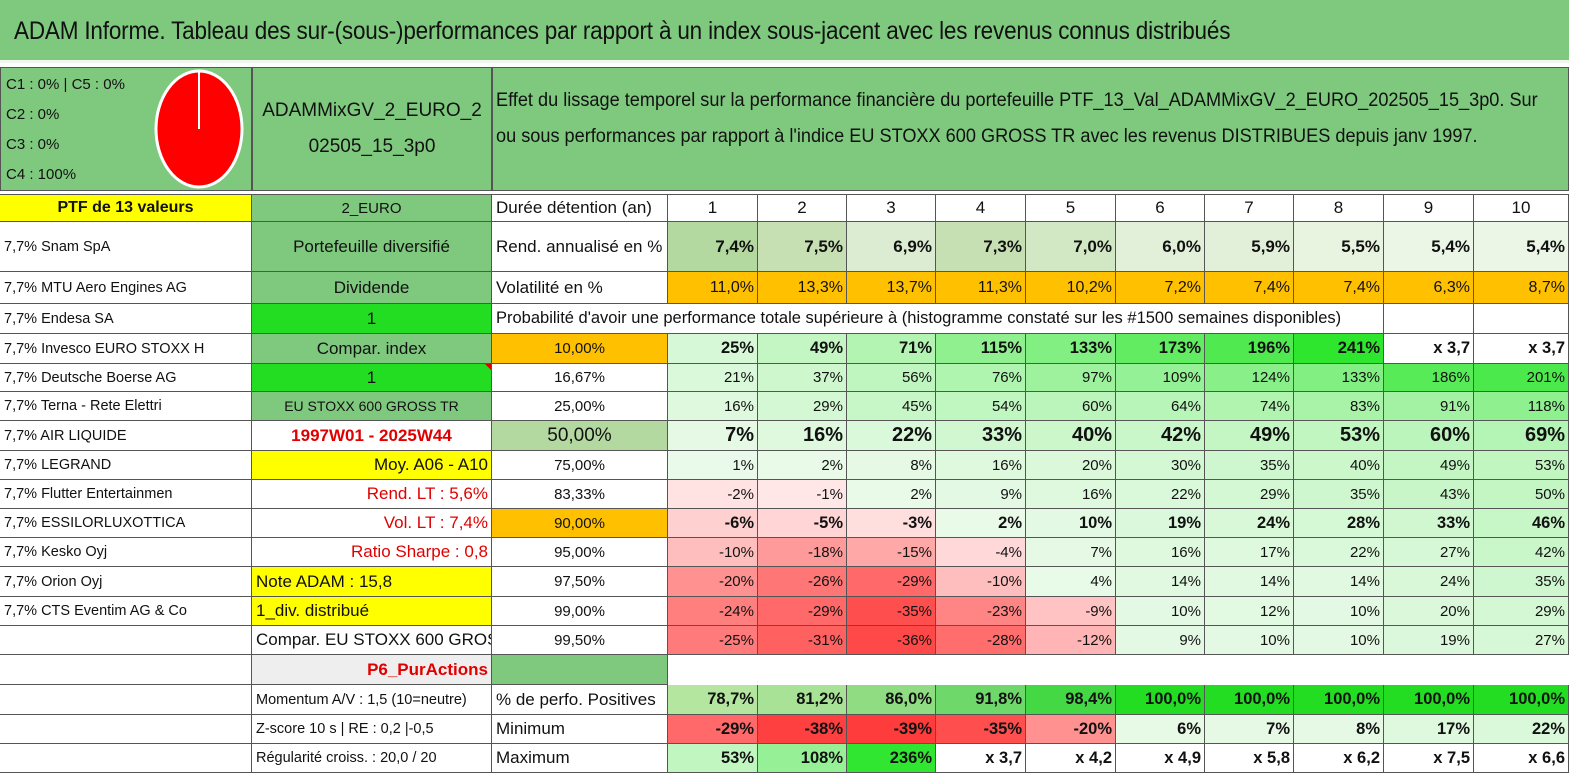 This screenshot has height=782, width=1569. What do you see at coordinates (981, 349) in the screenshot?
I see `quantile-value: 115%` at bounding box center [981, 349].